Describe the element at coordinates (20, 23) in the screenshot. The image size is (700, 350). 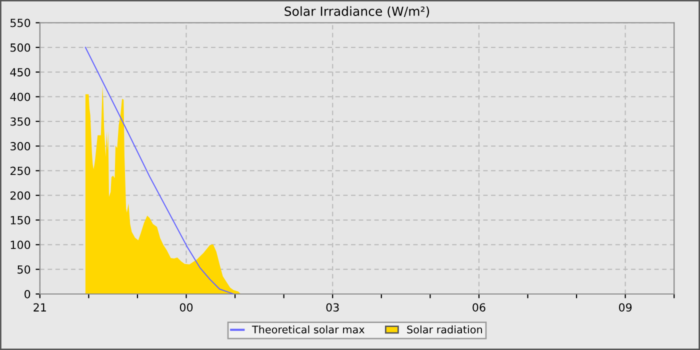
I see `y-tick-label: 550` at that location.